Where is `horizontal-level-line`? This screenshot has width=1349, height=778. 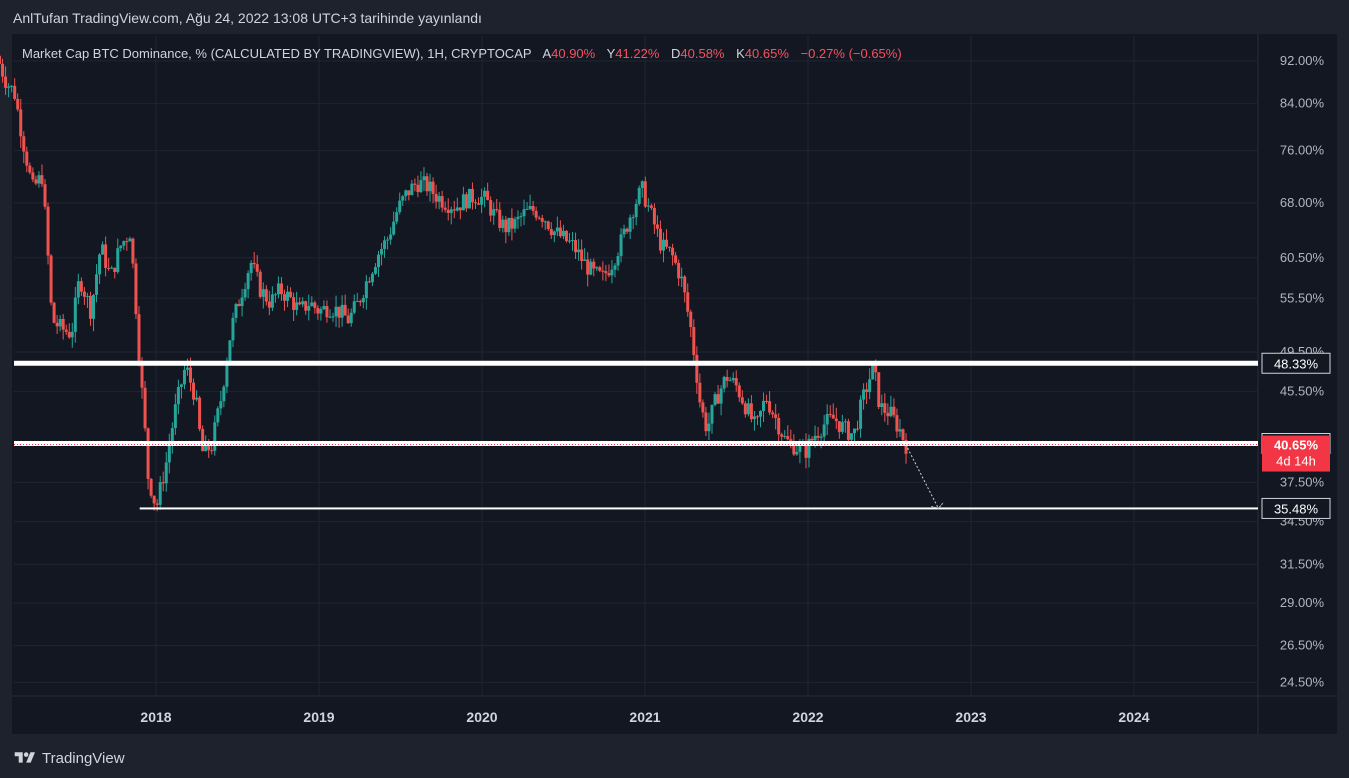
horizontal-level-line is located at coordinates (636, 363).